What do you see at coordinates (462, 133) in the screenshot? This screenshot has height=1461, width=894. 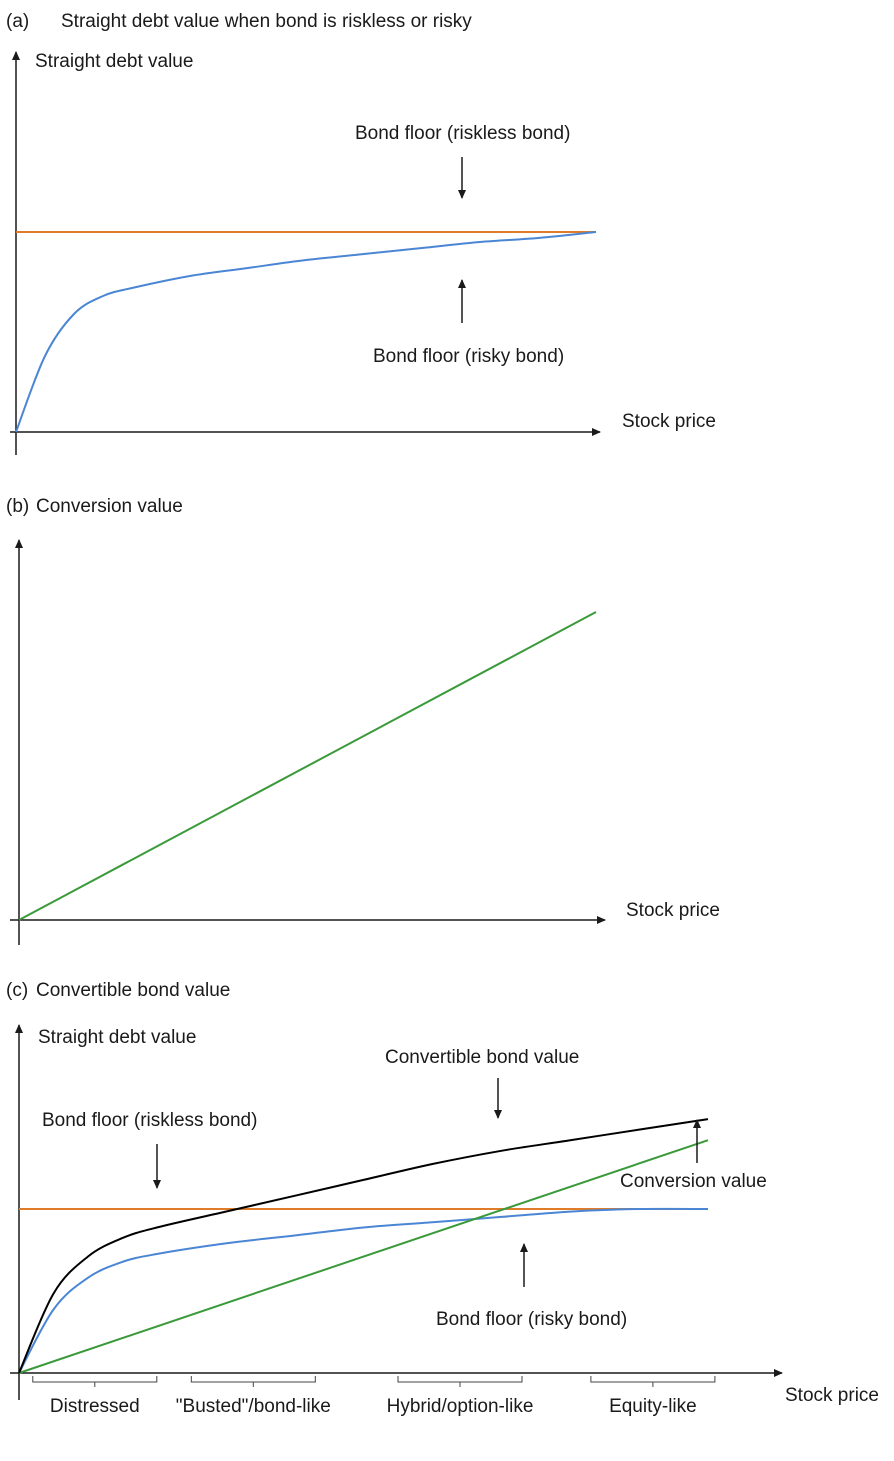 I see `panel-a-riskless-annotation: Bond floor (riskless bond)` at bounding box center [462, 133].